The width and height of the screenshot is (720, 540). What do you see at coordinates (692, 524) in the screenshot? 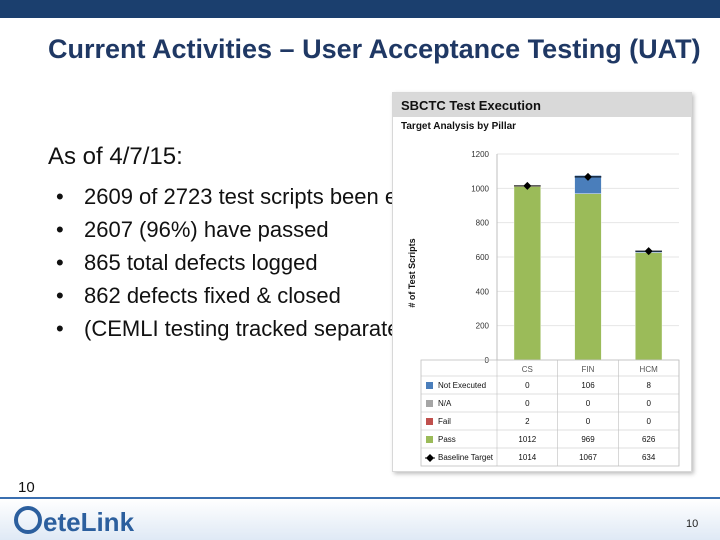
I see `footer-slide-number: 10` at bounding box center [692, 524].